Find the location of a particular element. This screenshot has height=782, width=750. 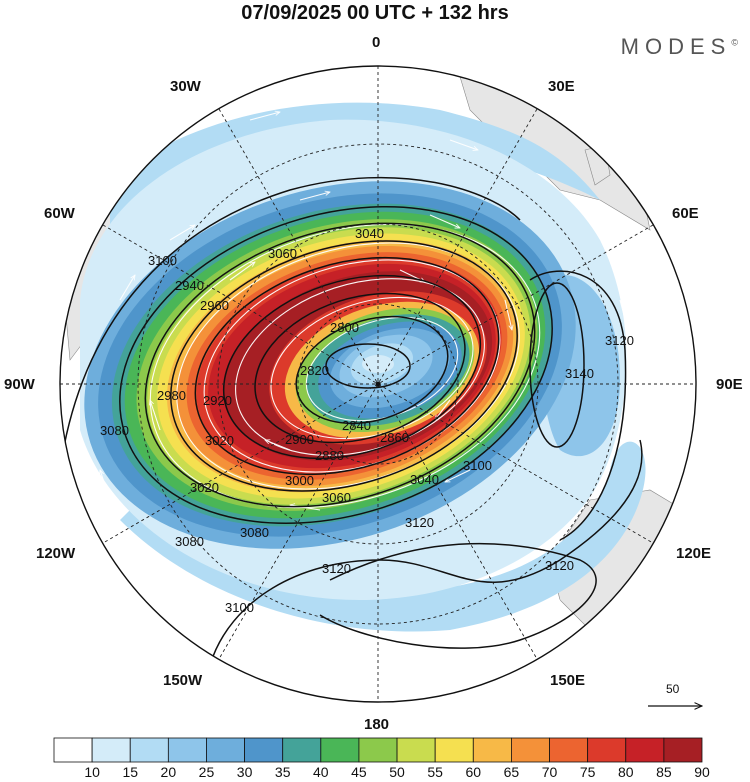

lon-label-90w: 90W is located at coordinates (19, 384).